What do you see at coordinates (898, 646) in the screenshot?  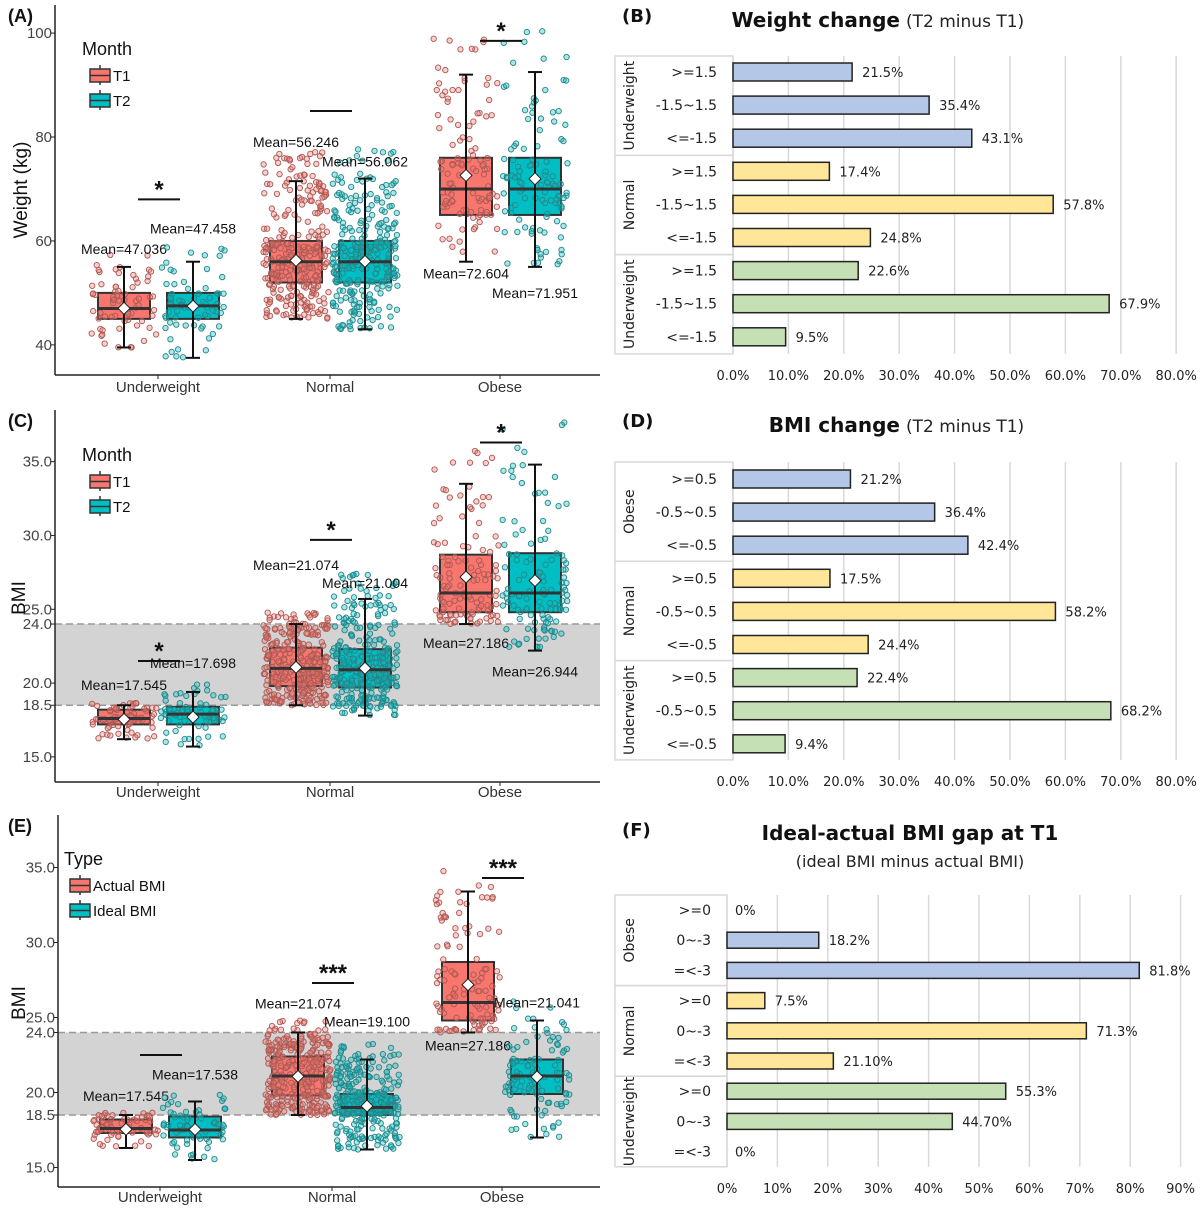 I see `bar-value-label: 24.4%` at bounding box center [898, 646].